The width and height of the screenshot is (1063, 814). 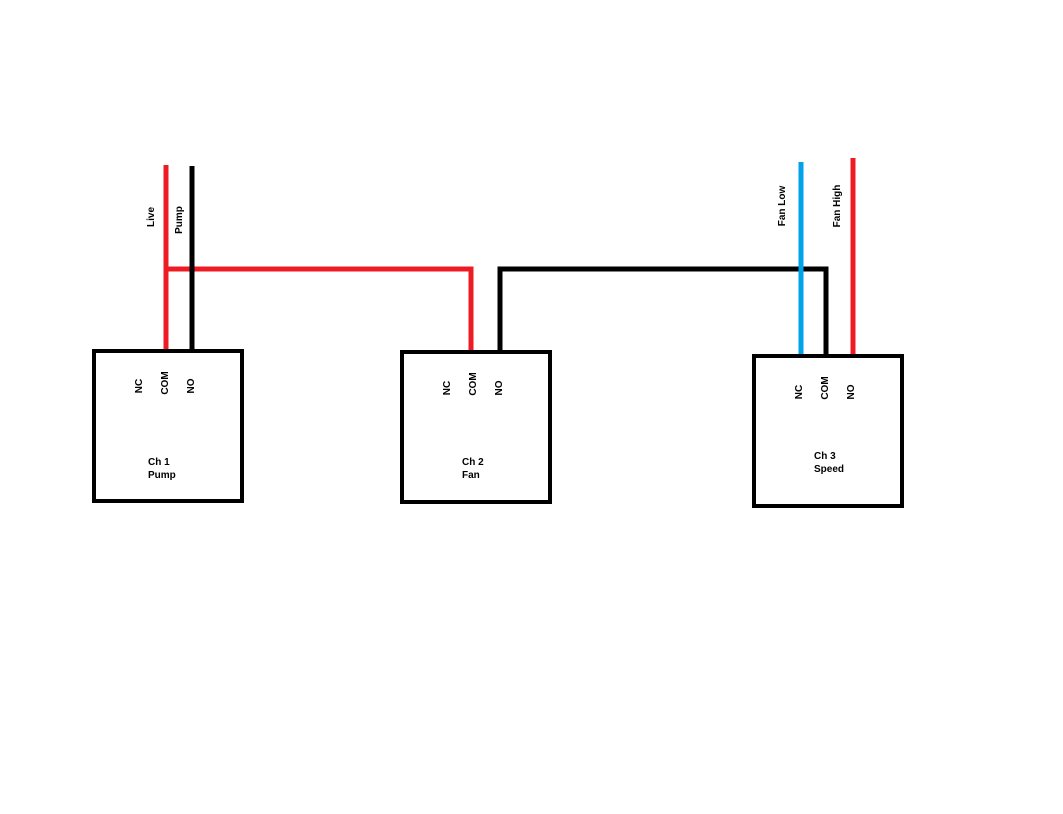 I want to click on pump-wire-label: Pump, so click(x=179, y=220).